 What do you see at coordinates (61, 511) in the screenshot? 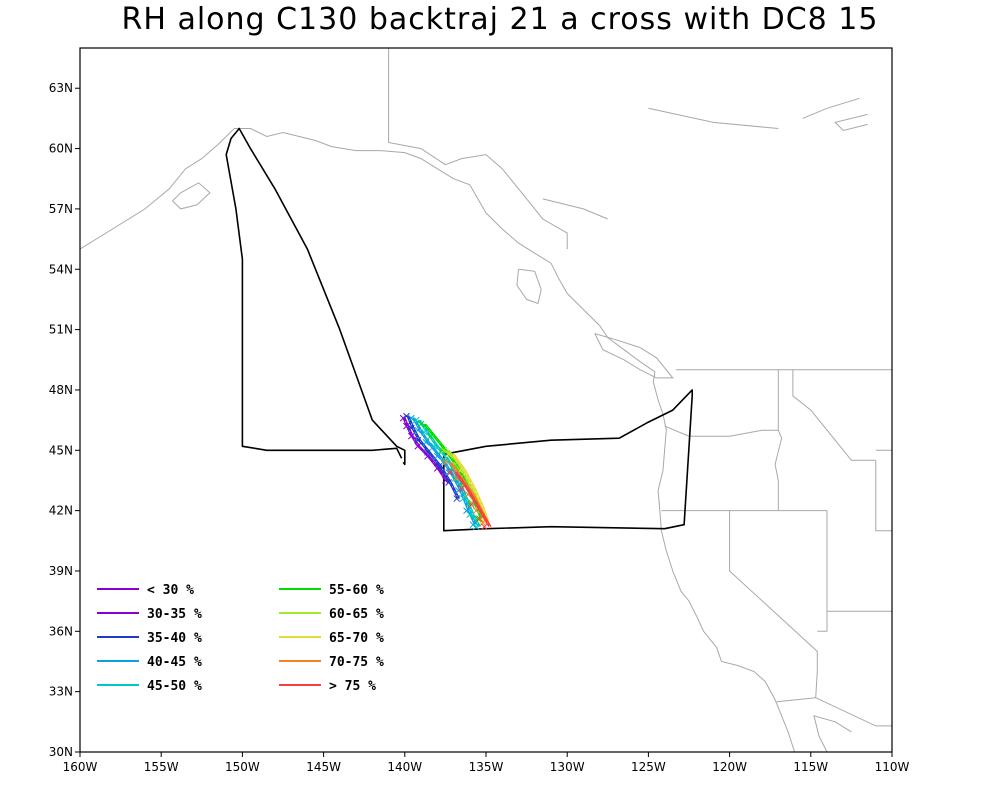
I see `y-tick-label: 42N` at bounding box center [61, 511].